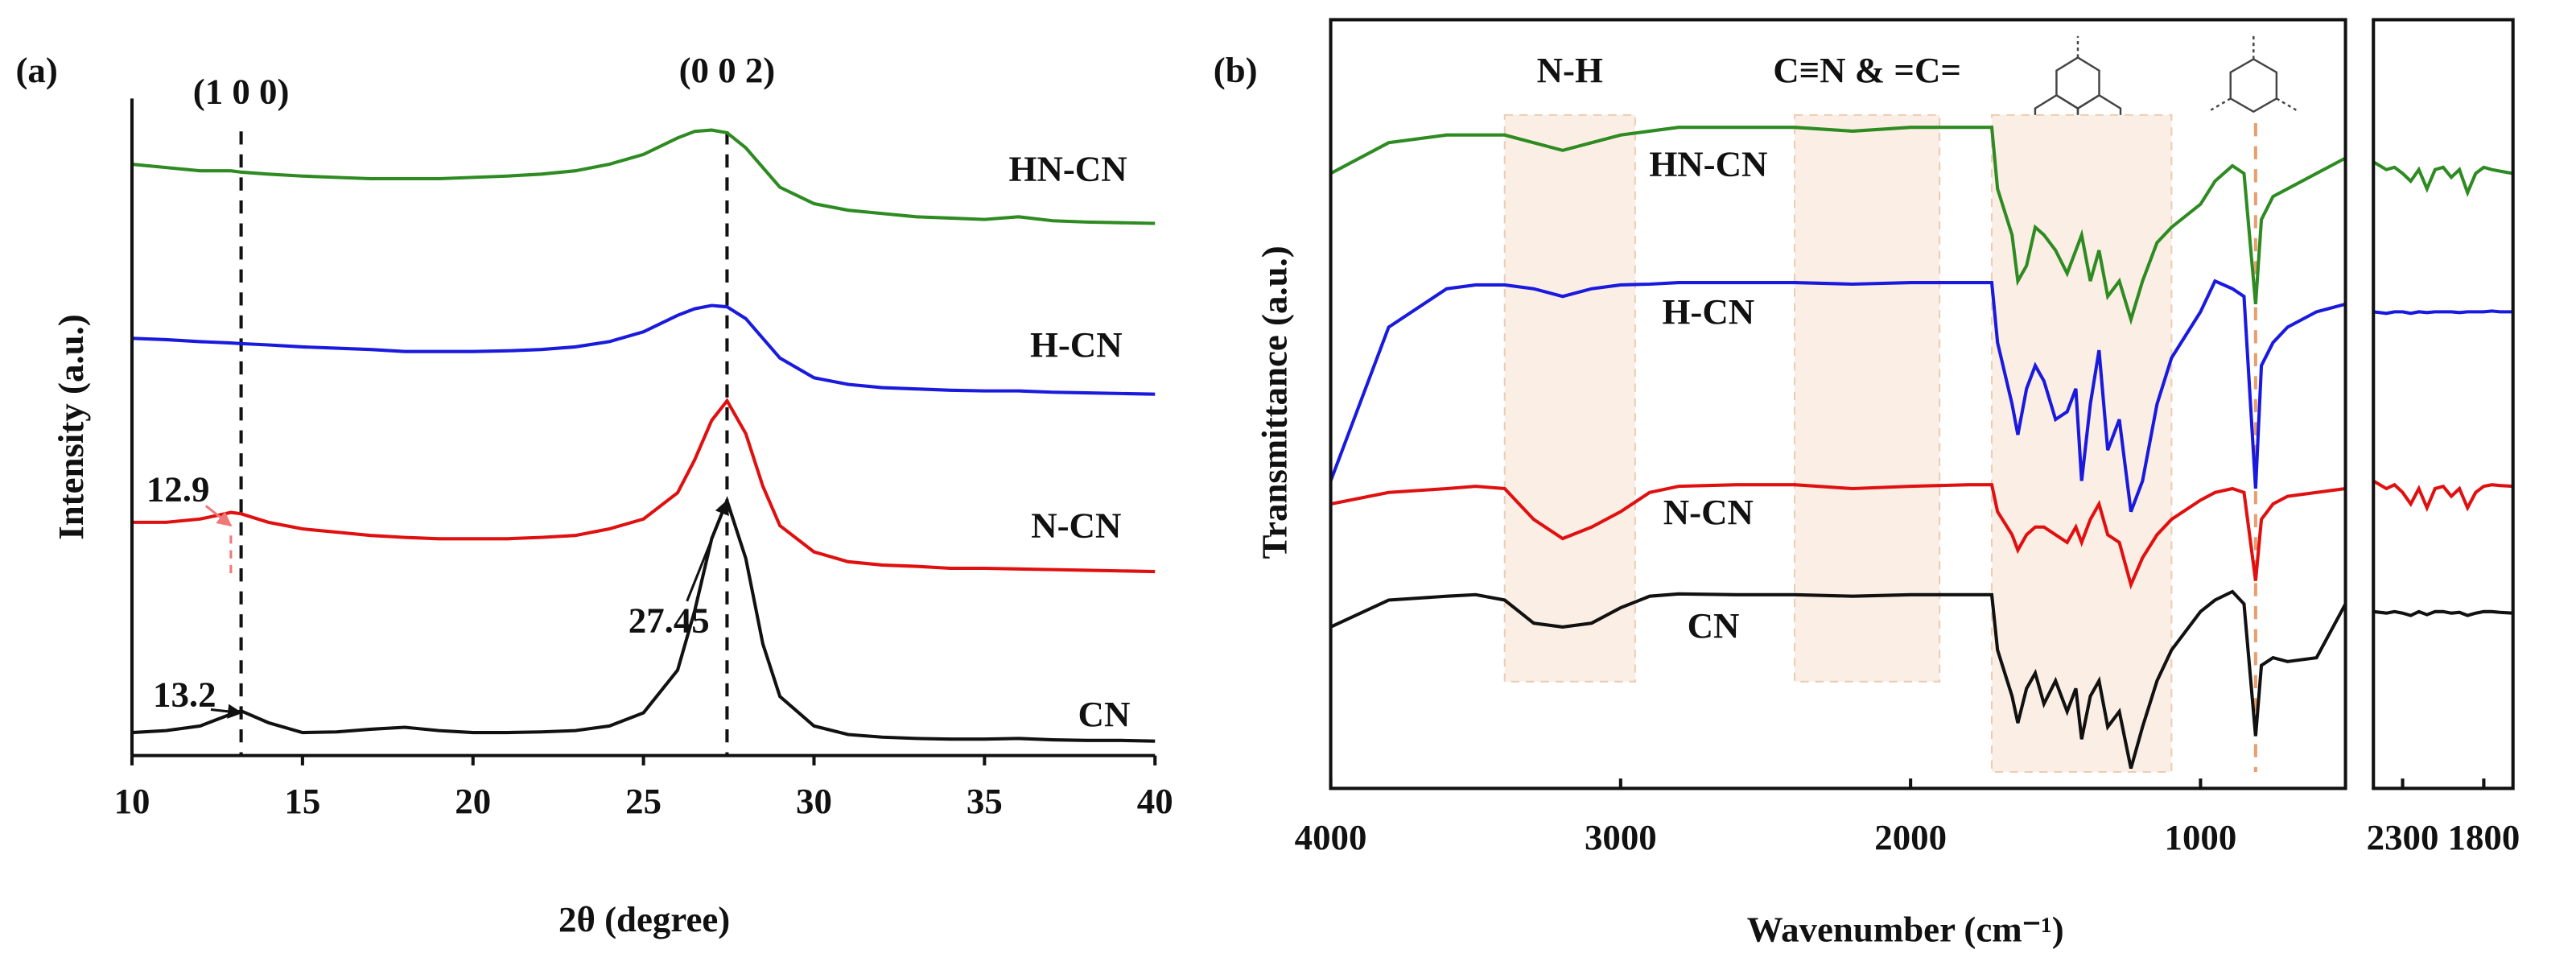  Describe the element at coordinates (302, 801) in the screenshot. I see `x-tick-label: 15` at that location.